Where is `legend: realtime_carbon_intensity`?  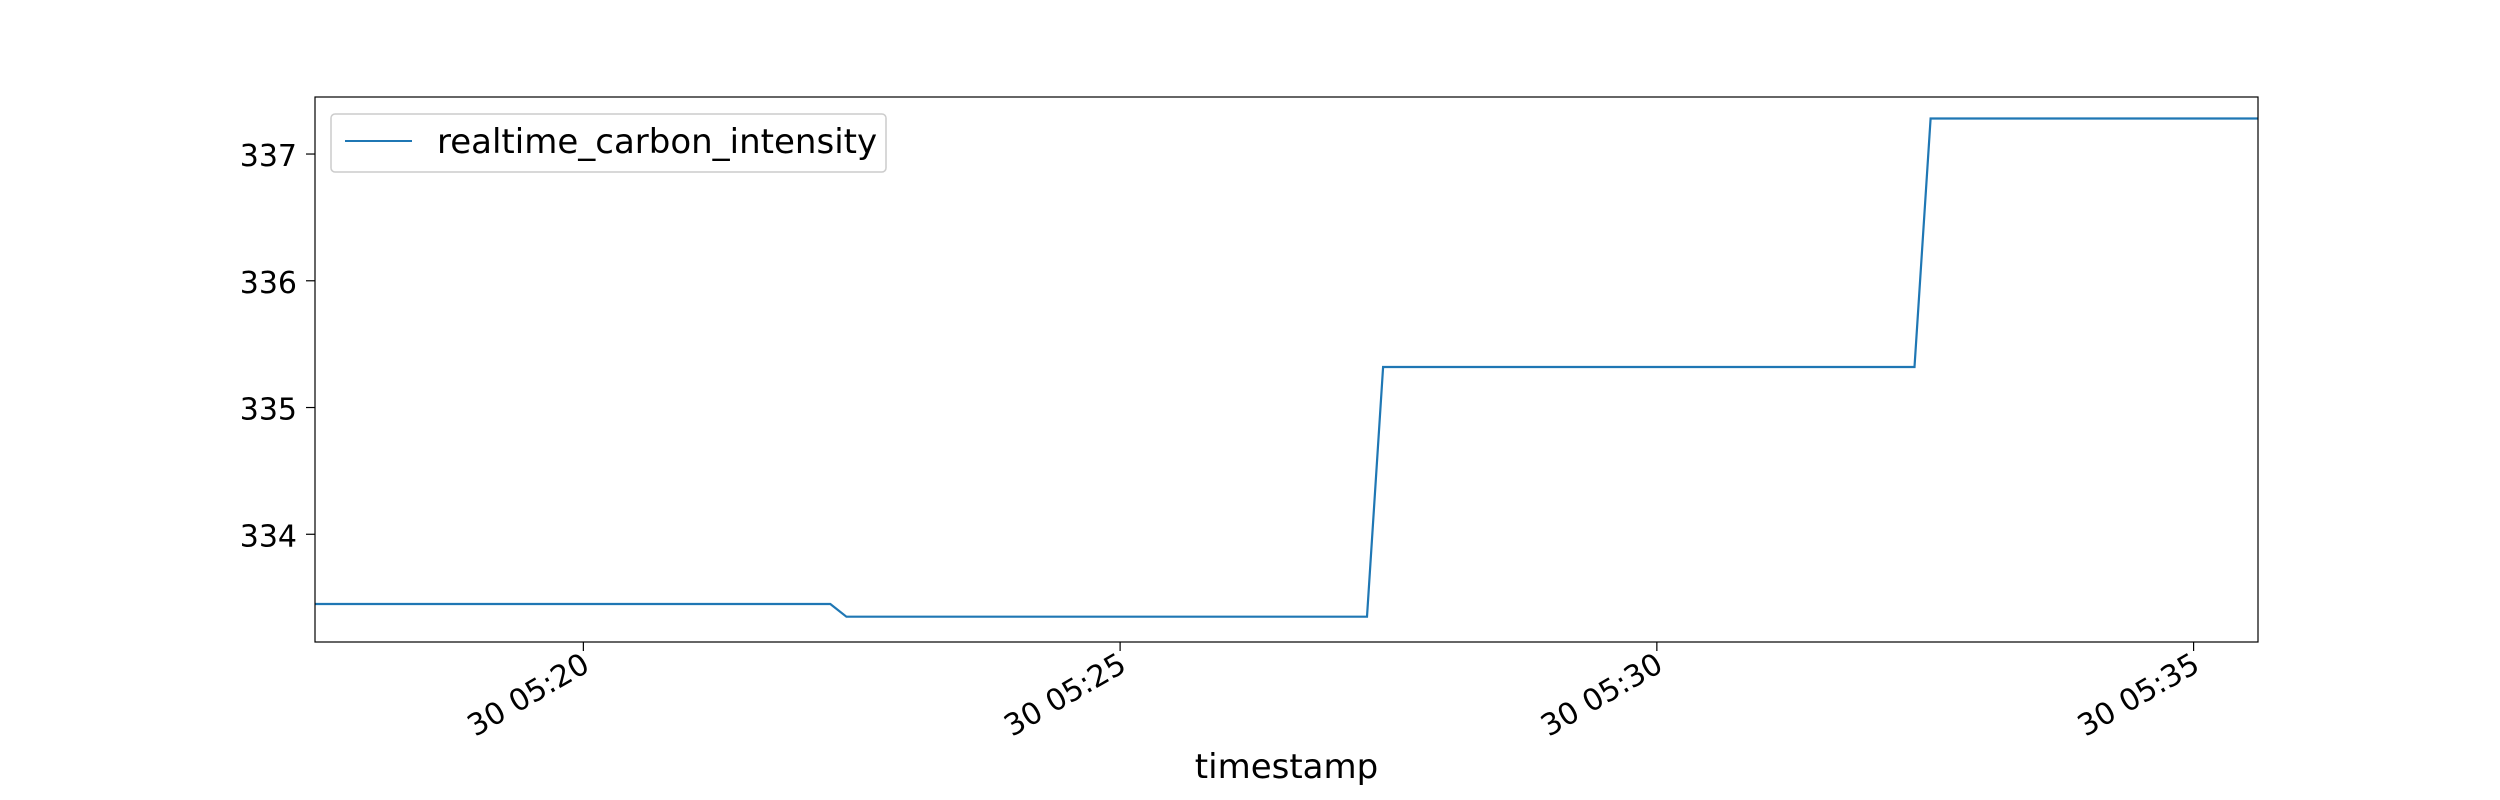 legend: realtime_carbon_intensity is located at coordinates (608, 143).